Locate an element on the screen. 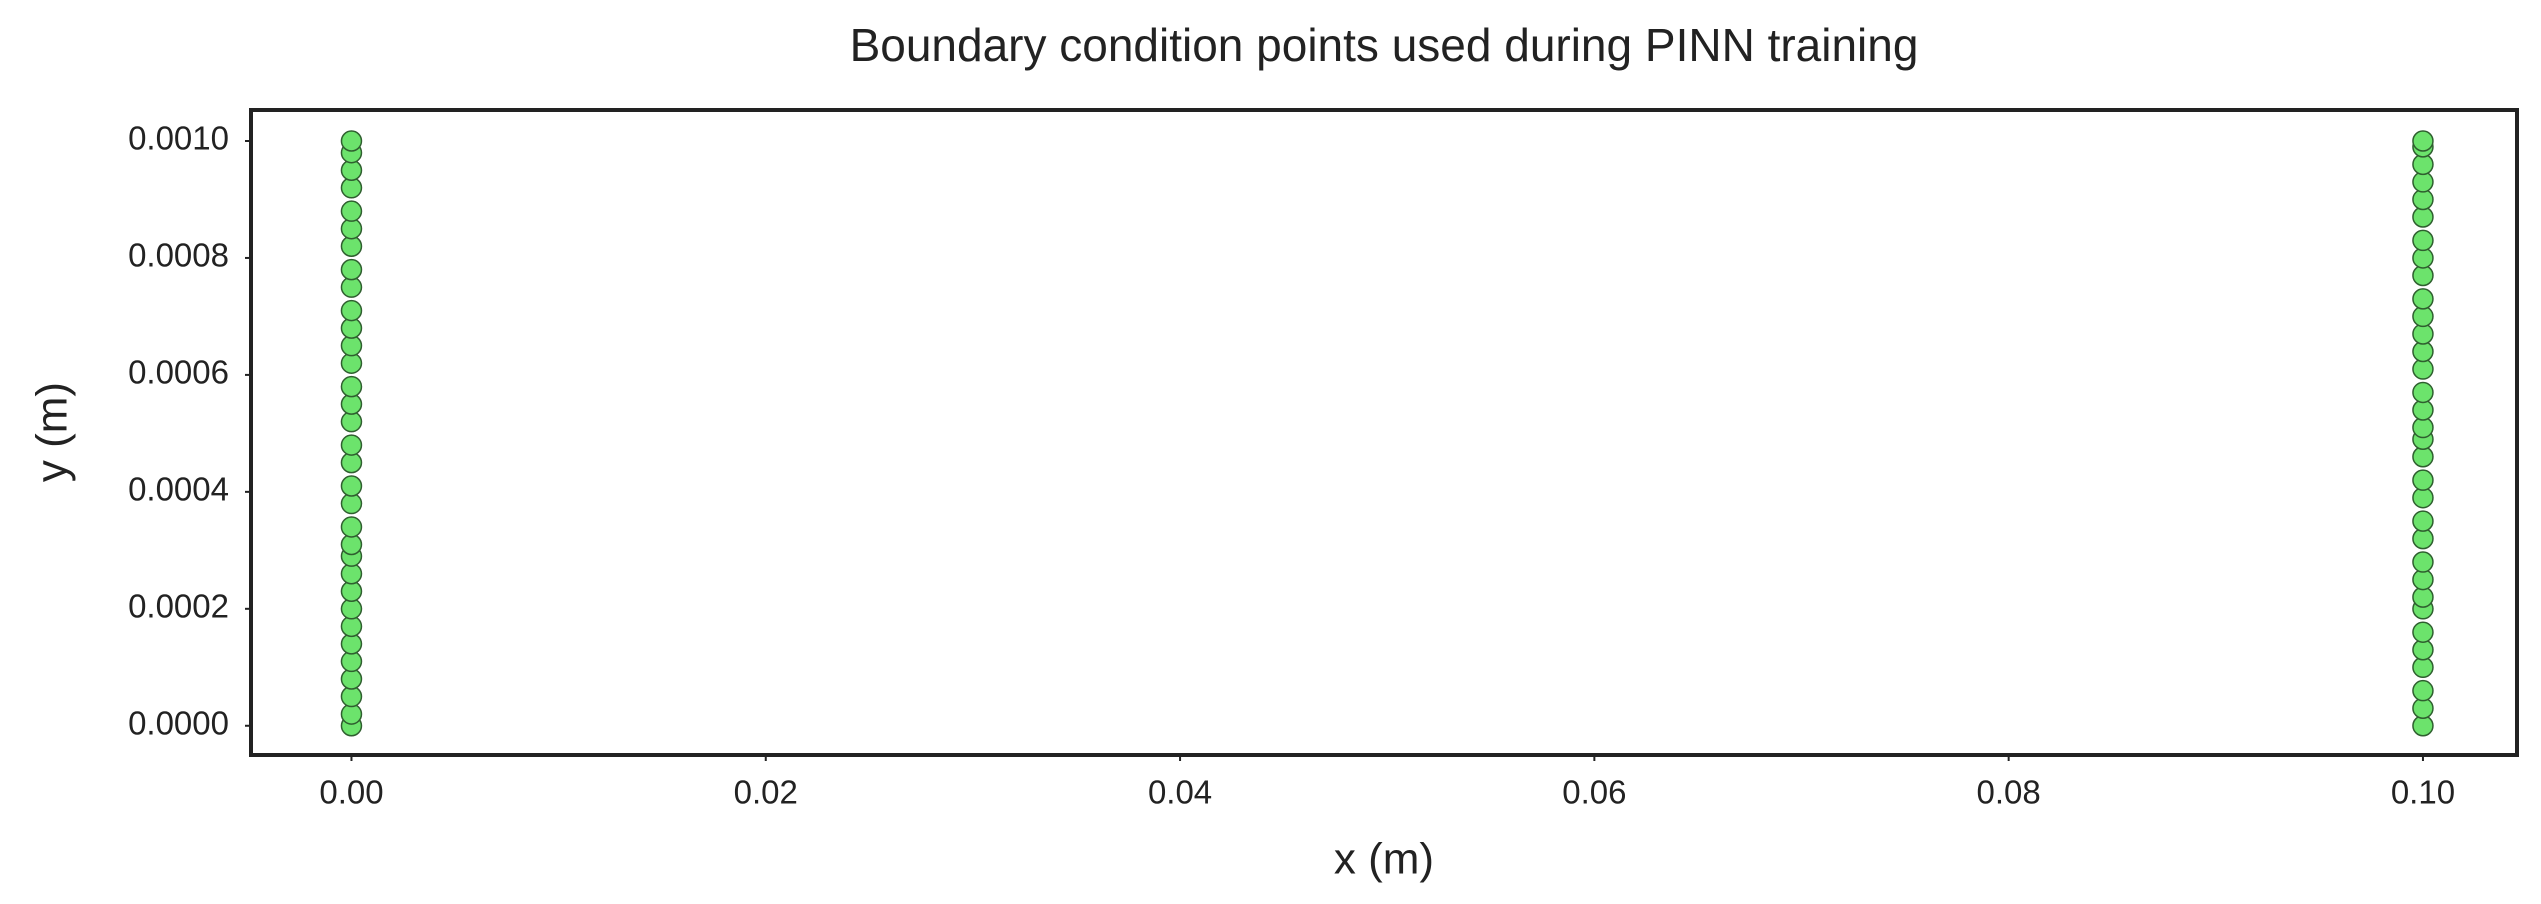 The width and height of the screenshot is (2541, 904). y-tick-label: 0.0010 is located at coordinates (178, 138).